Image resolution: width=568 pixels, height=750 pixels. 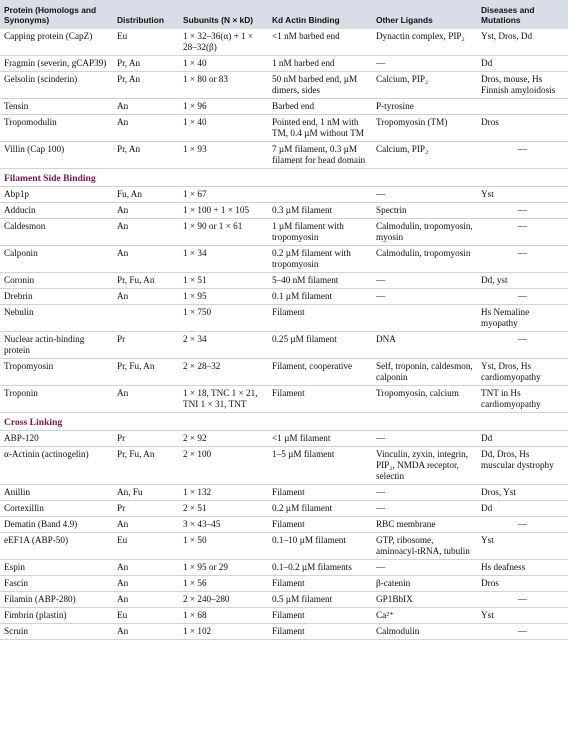 I want to click on cell-binding, so click(x=320, y=194).